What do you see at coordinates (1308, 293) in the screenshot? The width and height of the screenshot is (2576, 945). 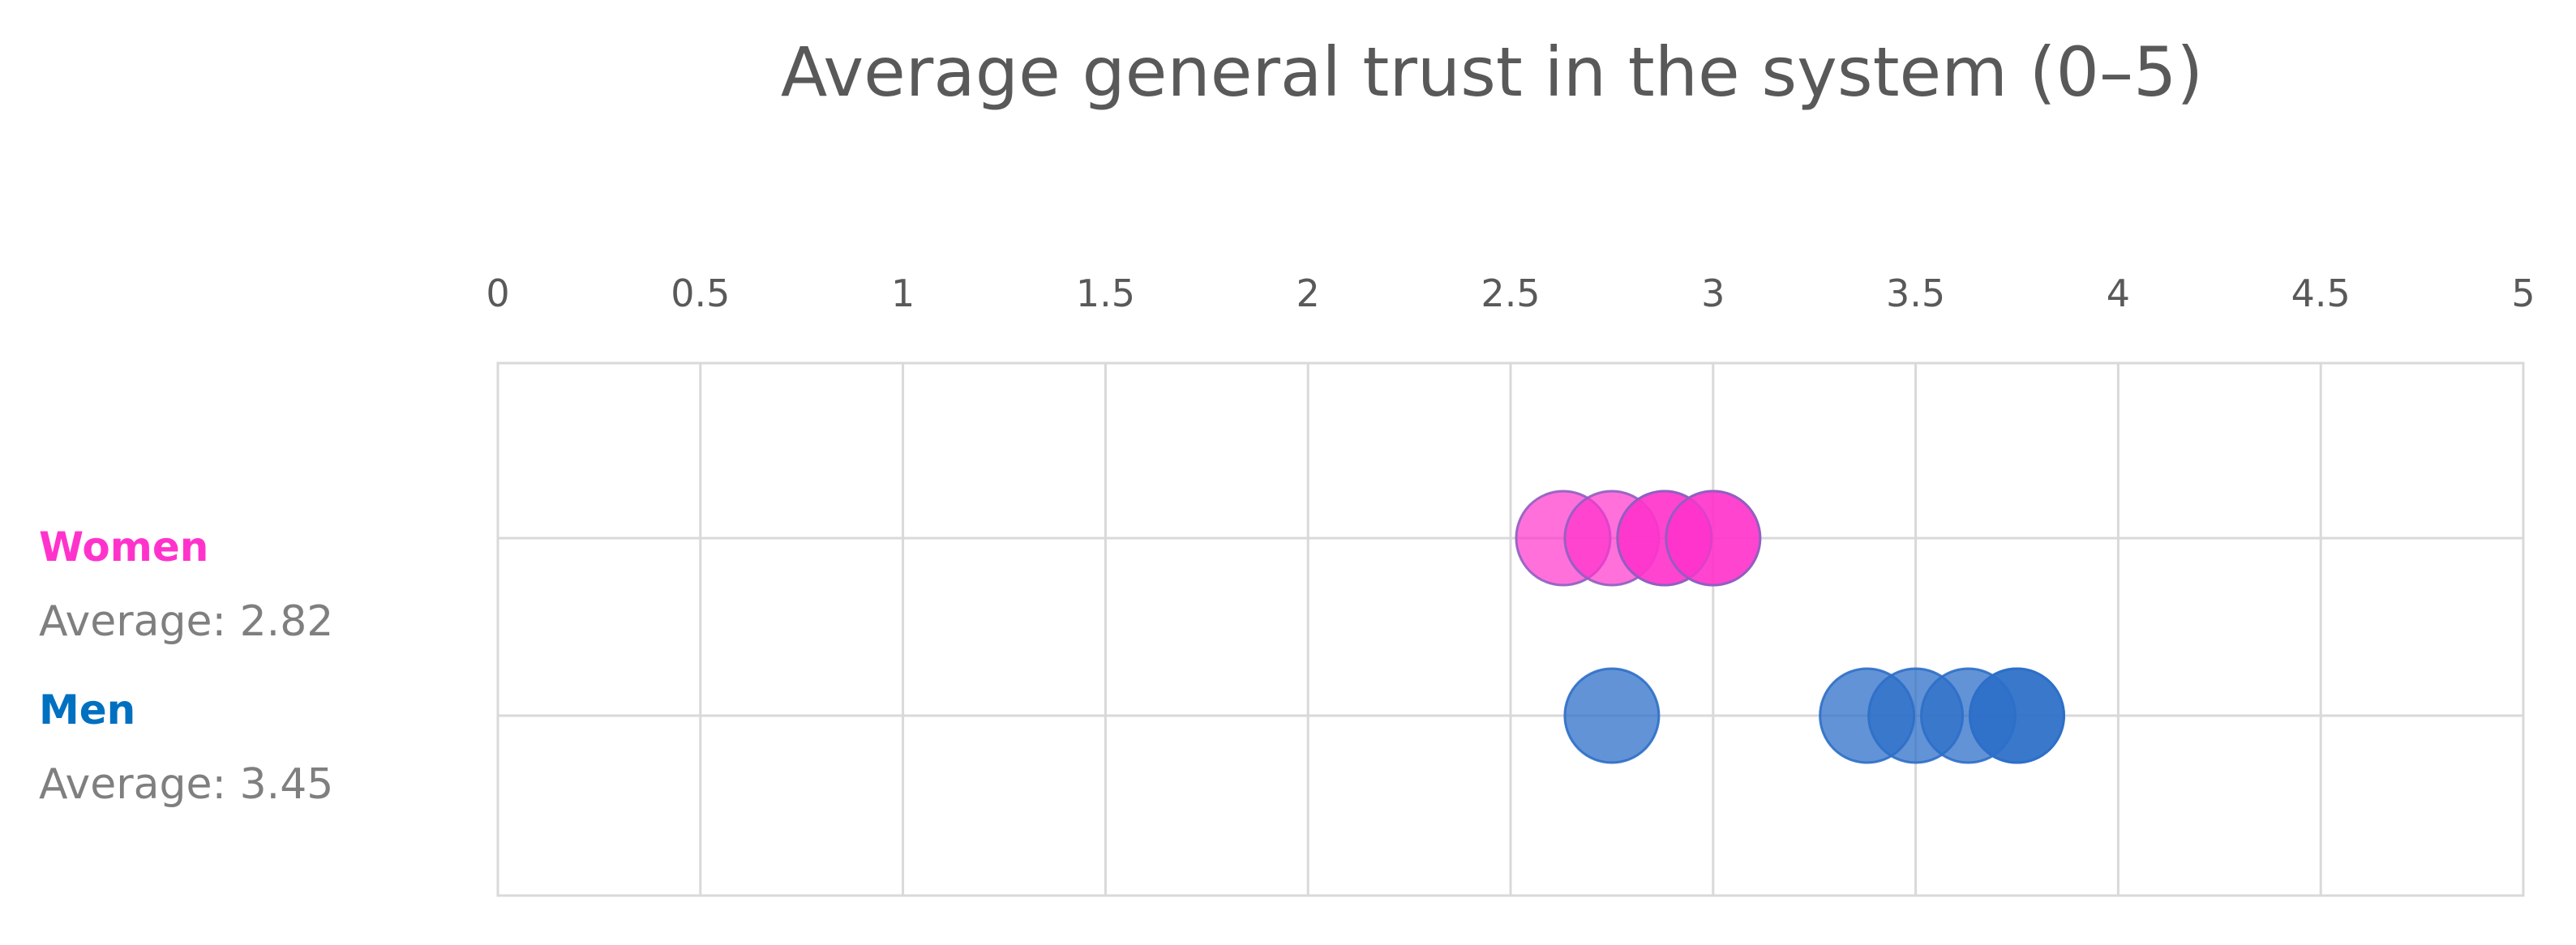 I see `x-tick-label: 2` at bounding box center [1308, 293].